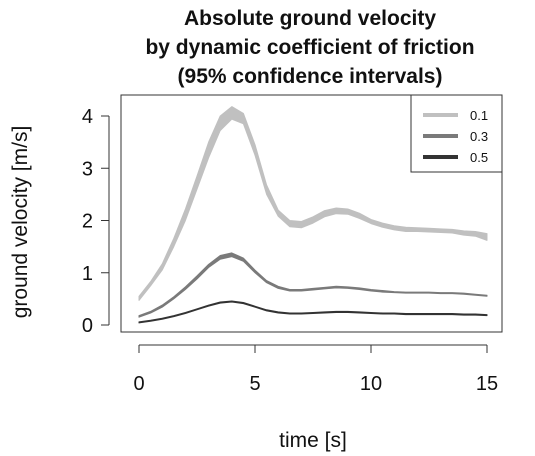  I want to click on series-0.5, so click(313, 312).